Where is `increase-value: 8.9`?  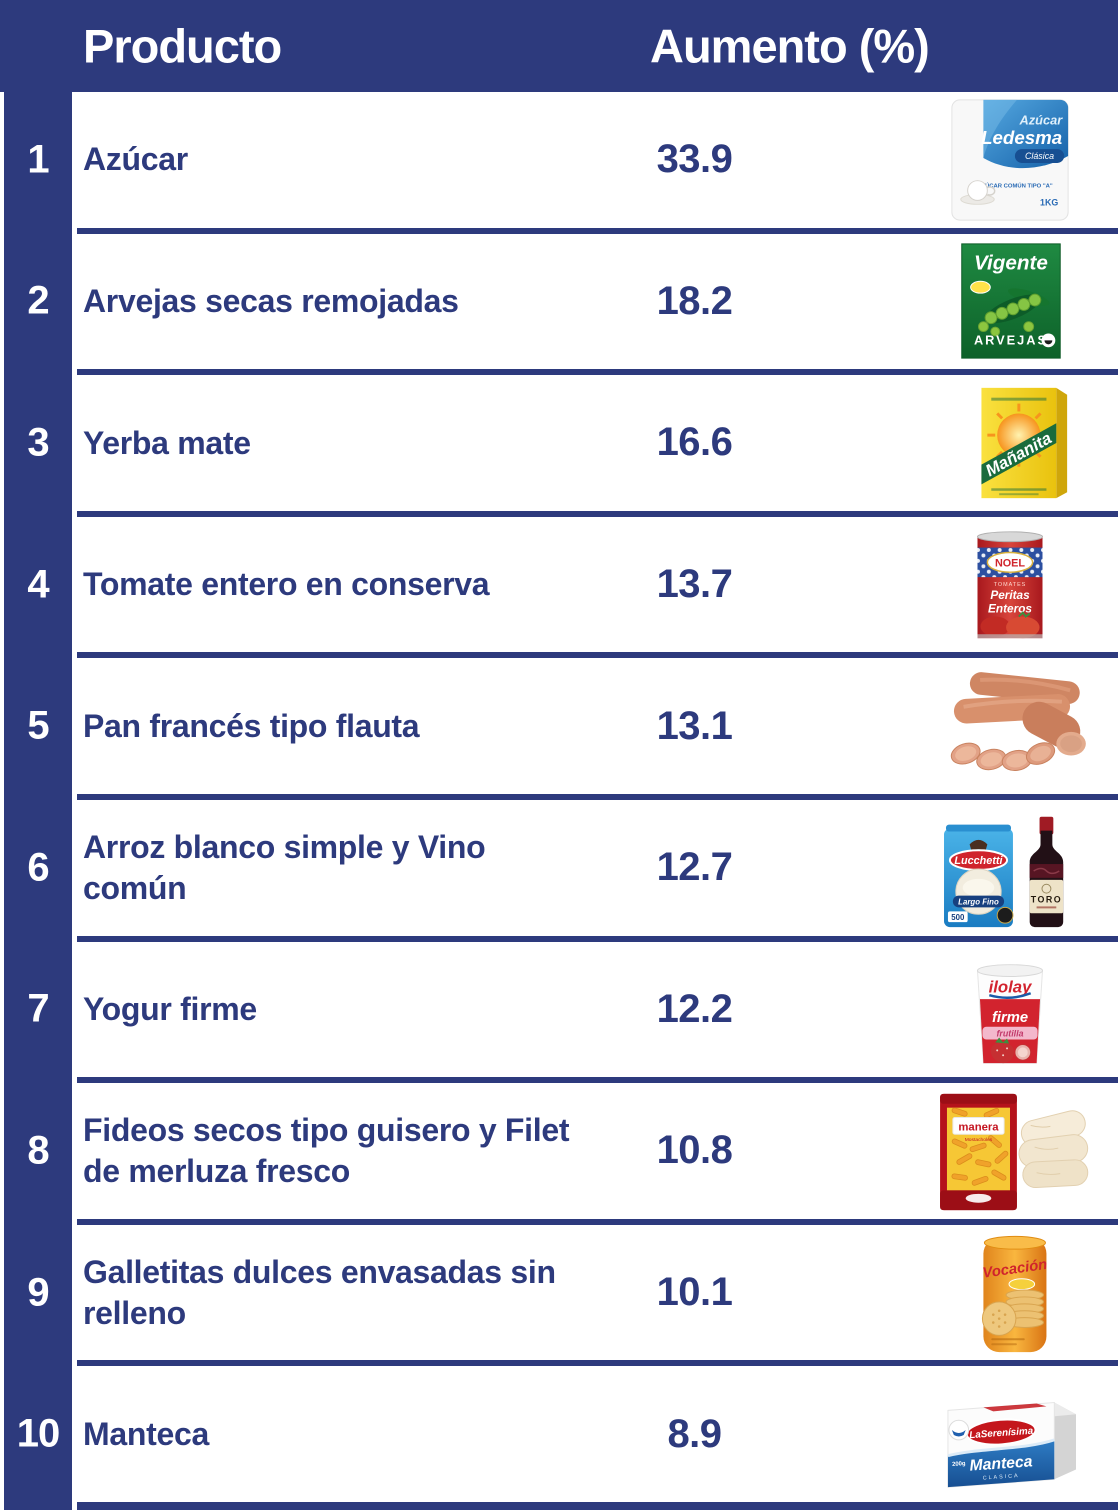 increase-value: 8.9 is located at coordinates (694, 1433).